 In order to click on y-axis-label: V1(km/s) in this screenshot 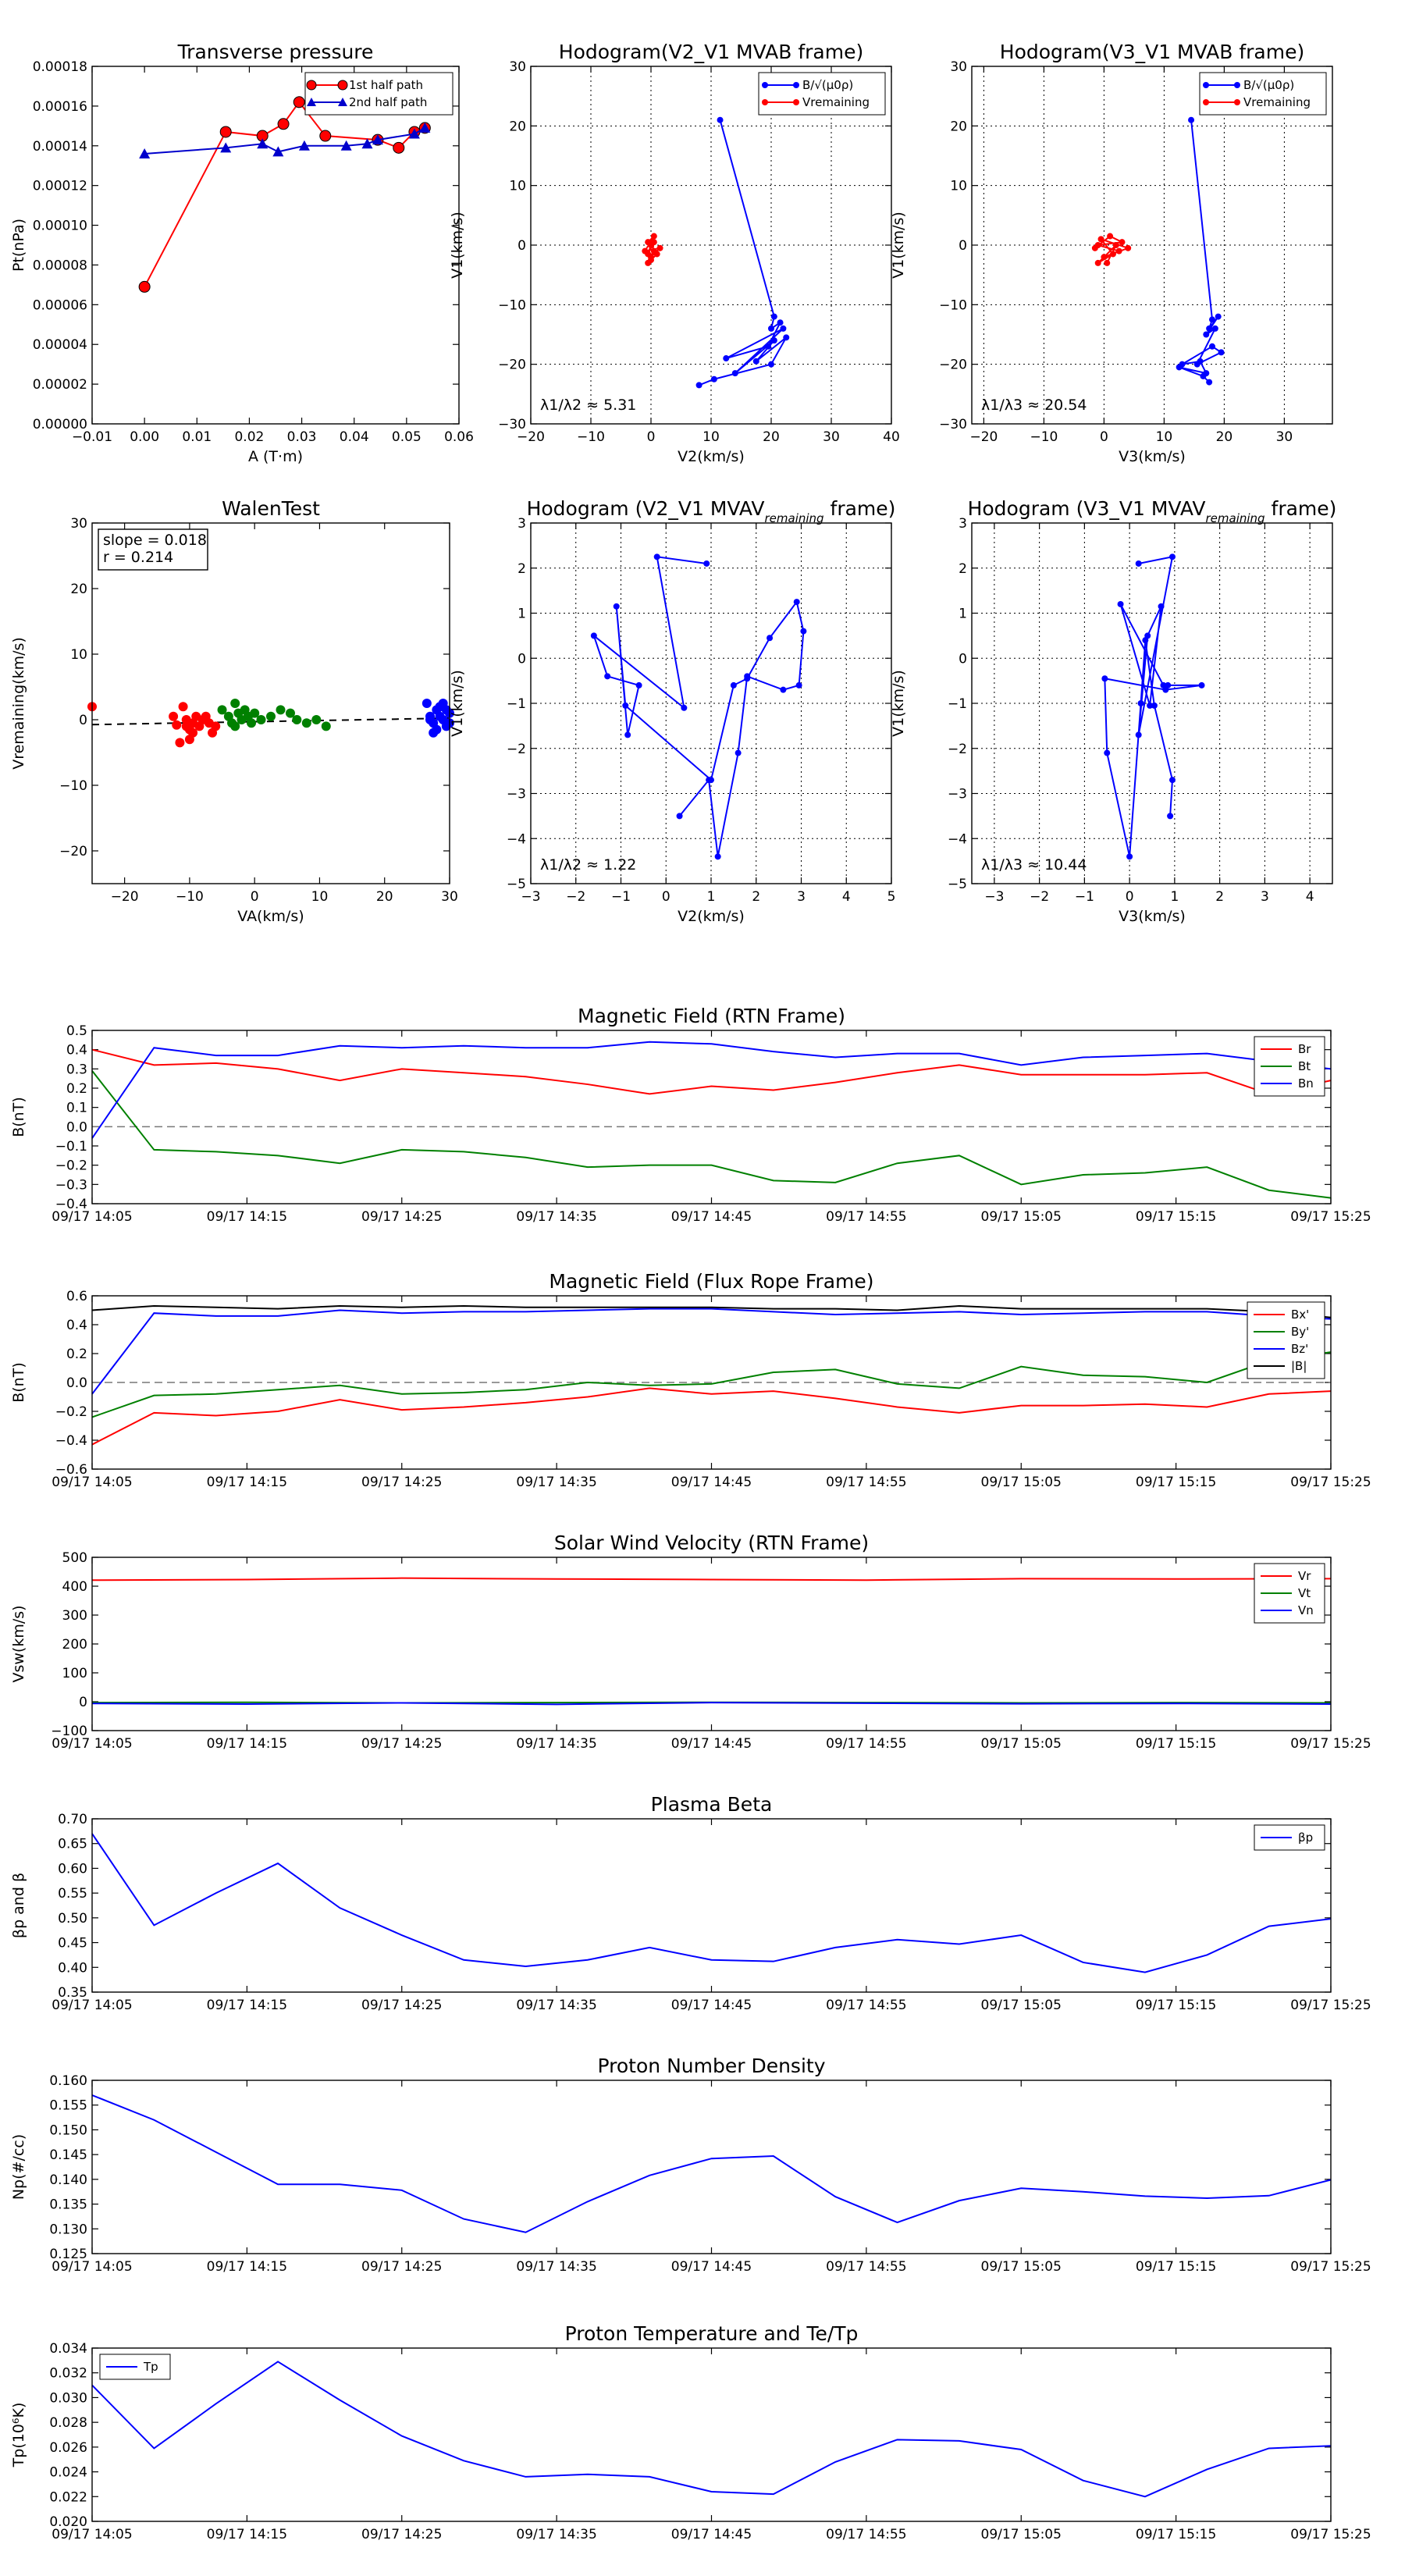, I will do `click(457, 703)`.